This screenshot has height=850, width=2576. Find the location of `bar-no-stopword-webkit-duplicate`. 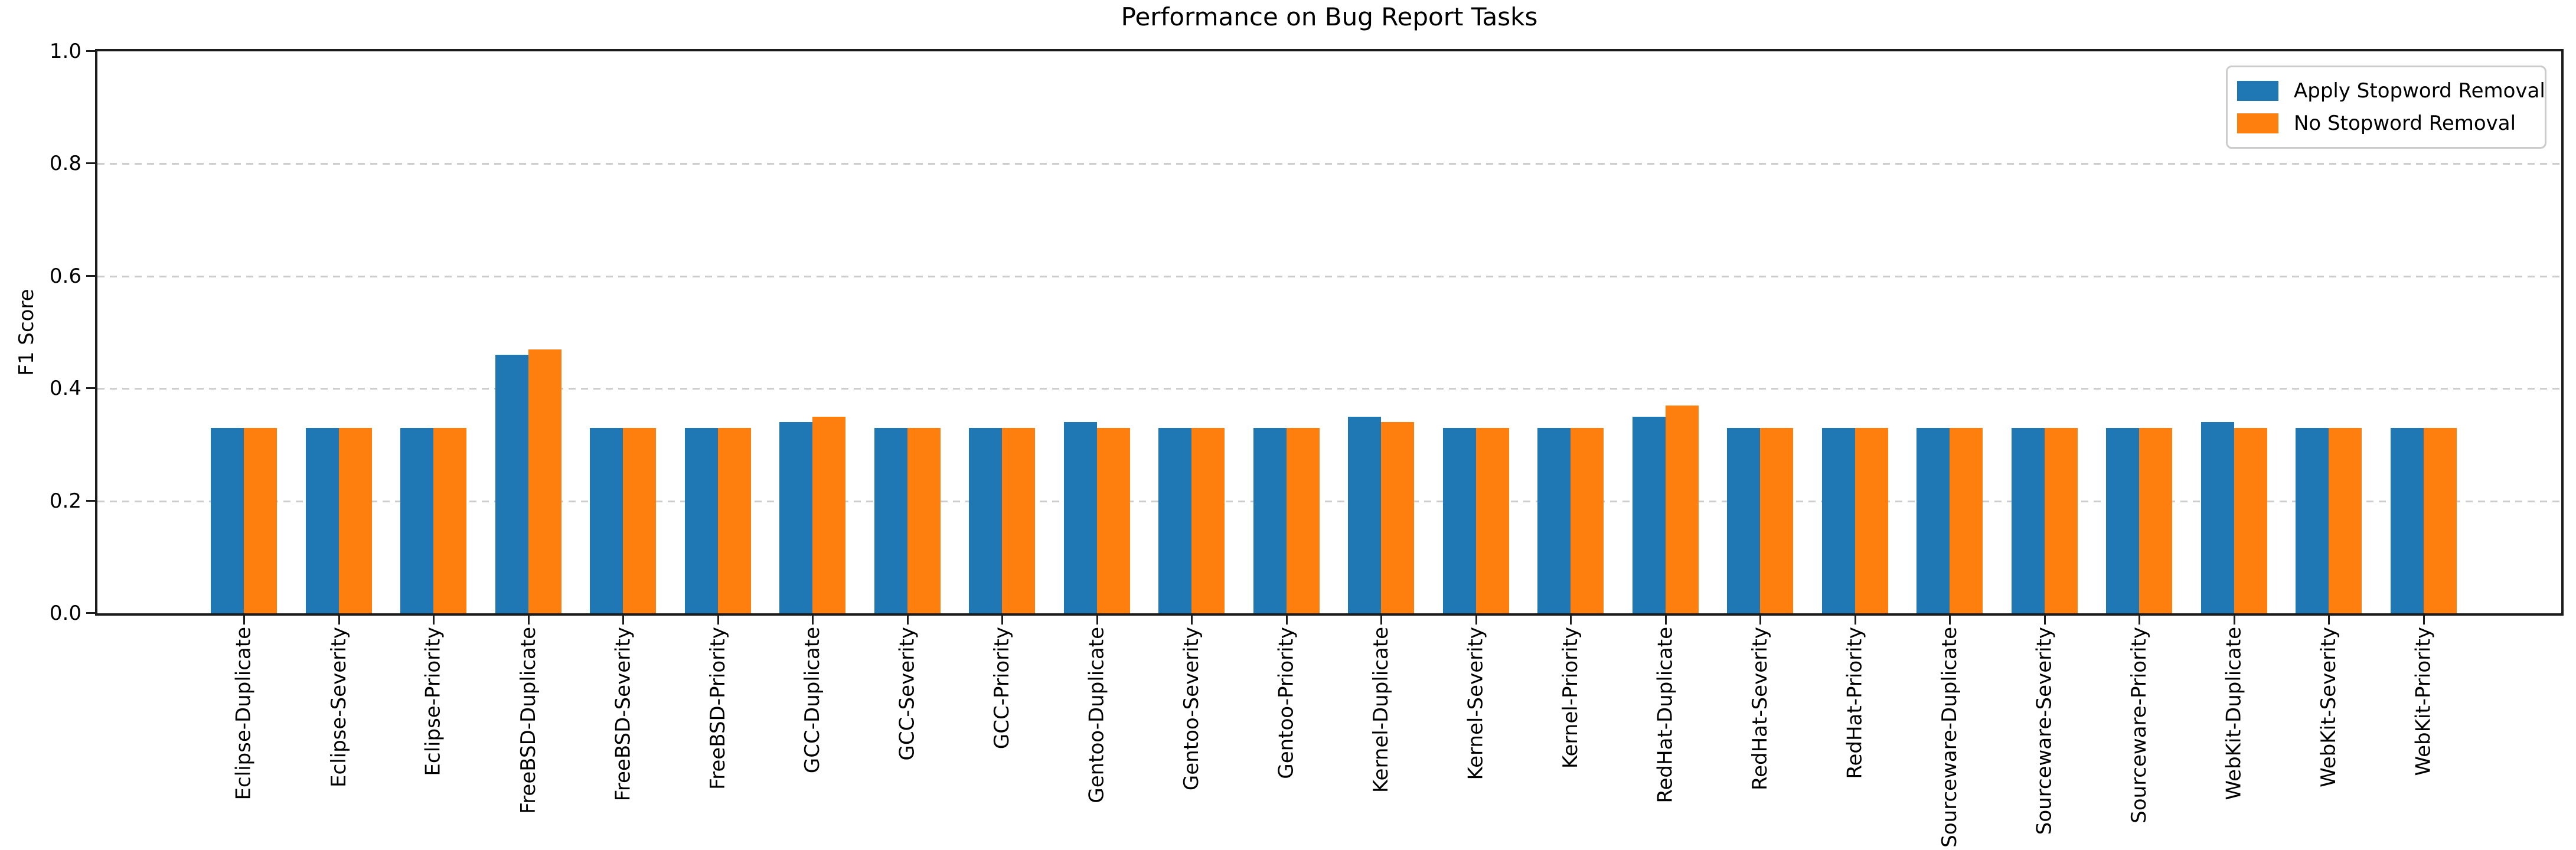

bar-no-stopword-webkit-duplicate is located at coordinates (2250, 520).